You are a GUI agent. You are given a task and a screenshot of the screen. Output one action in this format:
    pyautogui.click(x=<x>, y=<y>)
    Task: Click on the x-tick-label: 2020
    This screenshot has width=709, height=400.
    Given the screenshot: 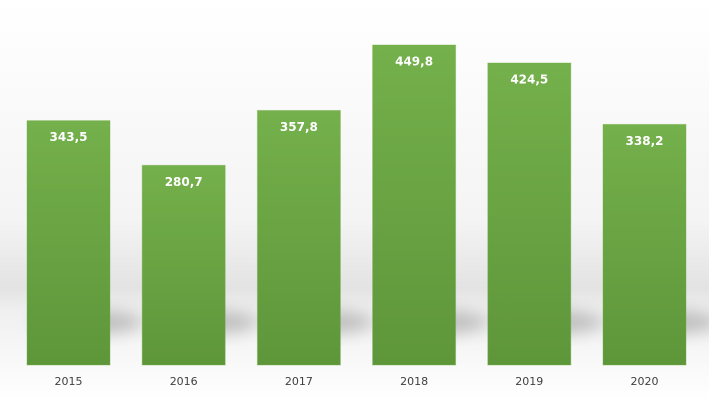 What is the action you would take?
    pyautogui.click(x=645, y=381)
    